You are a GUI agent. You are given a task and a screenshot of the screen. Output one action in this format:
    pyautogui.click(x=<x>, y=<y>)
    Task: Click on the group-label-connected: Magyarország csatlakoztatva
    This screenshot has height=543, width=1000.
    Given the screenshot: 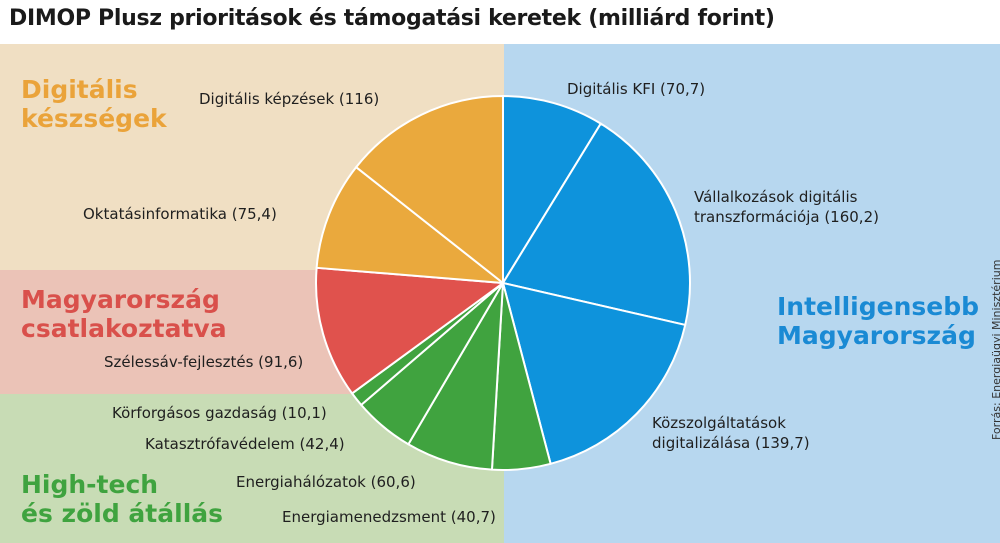 What is the action you would take?
    pyautogui.click(x=124, y=314)
    